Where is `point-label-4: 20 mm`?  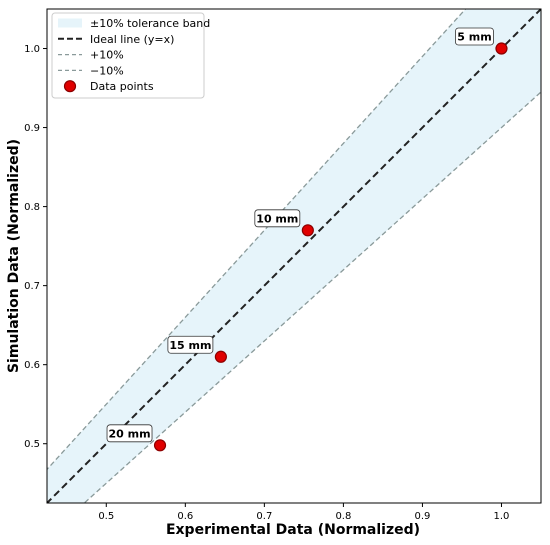 point-label-4: 20 mm is located at coordinates (129, 433).